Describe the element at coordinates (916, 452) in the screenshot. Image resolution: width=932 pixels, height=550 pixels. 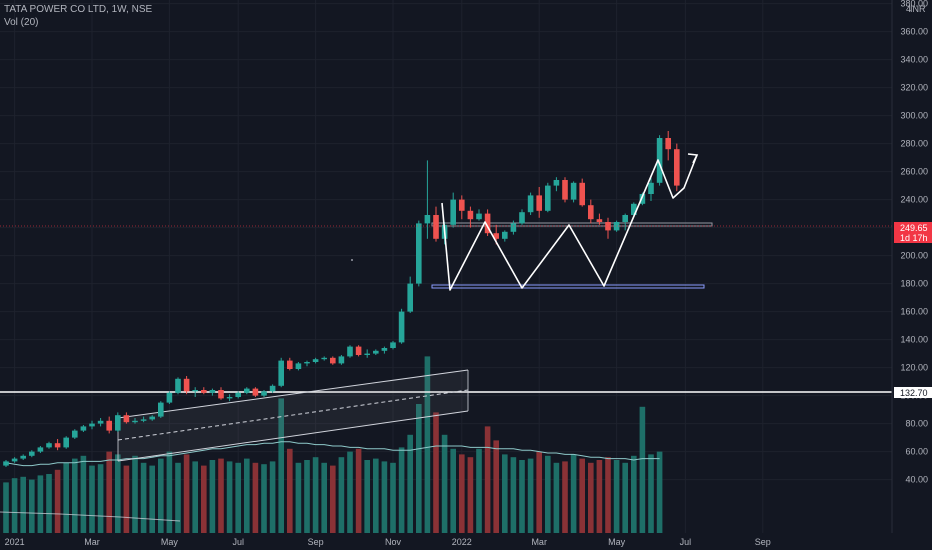
I see `y-tick-label: 60.00` at that location.